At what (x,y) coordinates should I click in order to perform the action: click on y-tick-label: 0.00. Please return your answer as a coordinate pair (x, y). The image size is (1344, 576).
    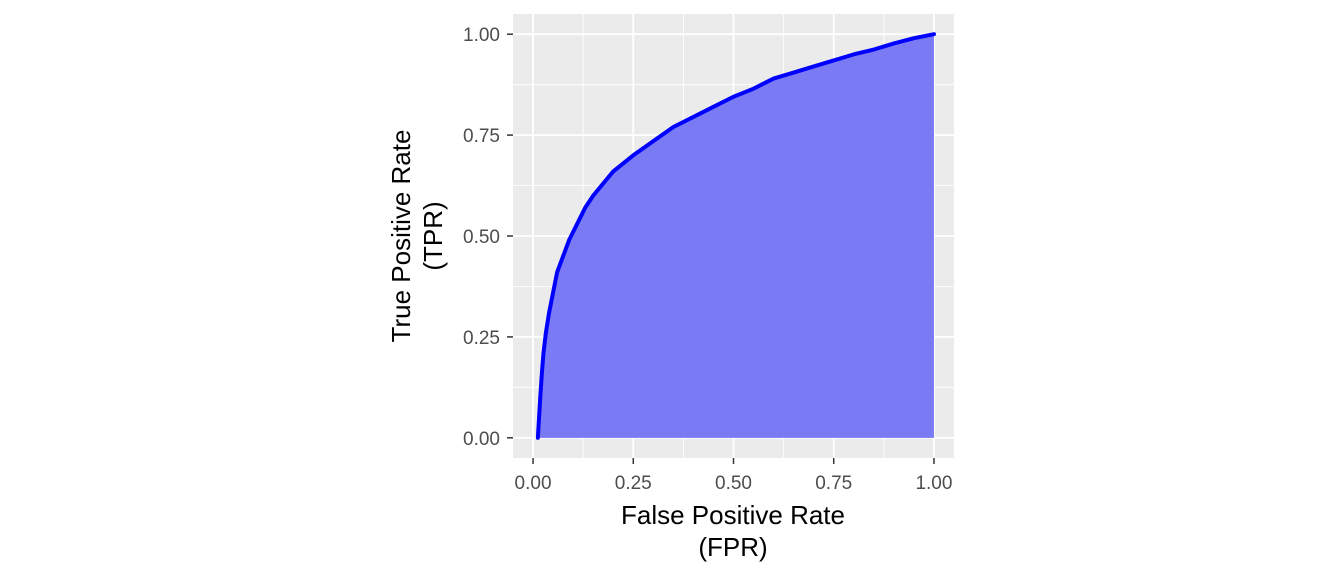
    Looking at the image, I should click on (481, 439).